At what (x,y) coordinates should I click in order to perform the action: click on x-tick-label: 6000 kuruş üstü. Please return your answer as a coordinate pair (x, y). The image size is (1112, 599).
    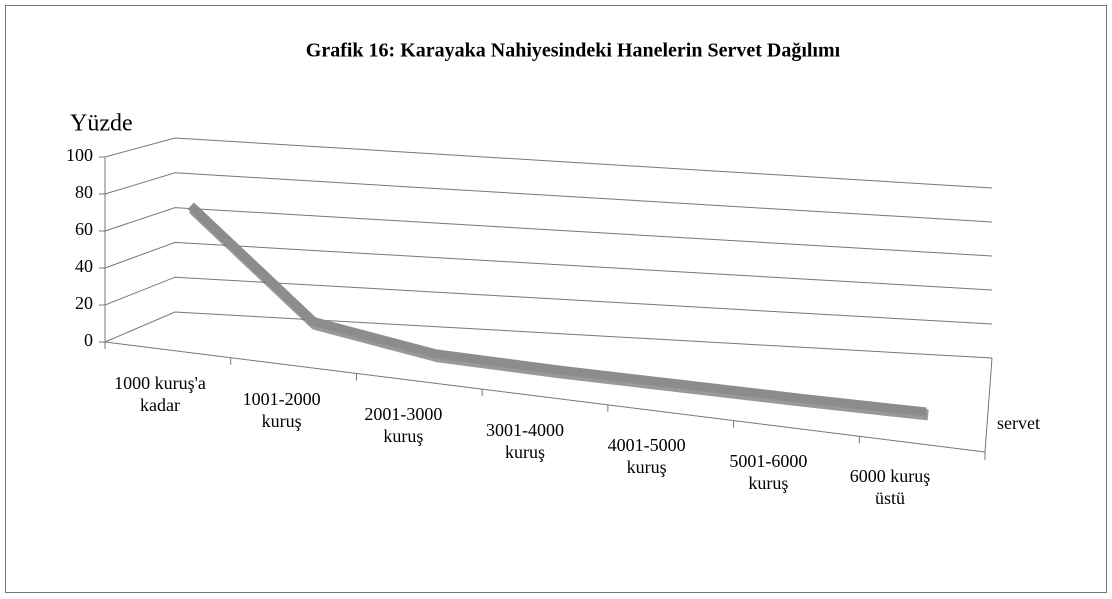
    Looking at the image, I should click on (890, 487).